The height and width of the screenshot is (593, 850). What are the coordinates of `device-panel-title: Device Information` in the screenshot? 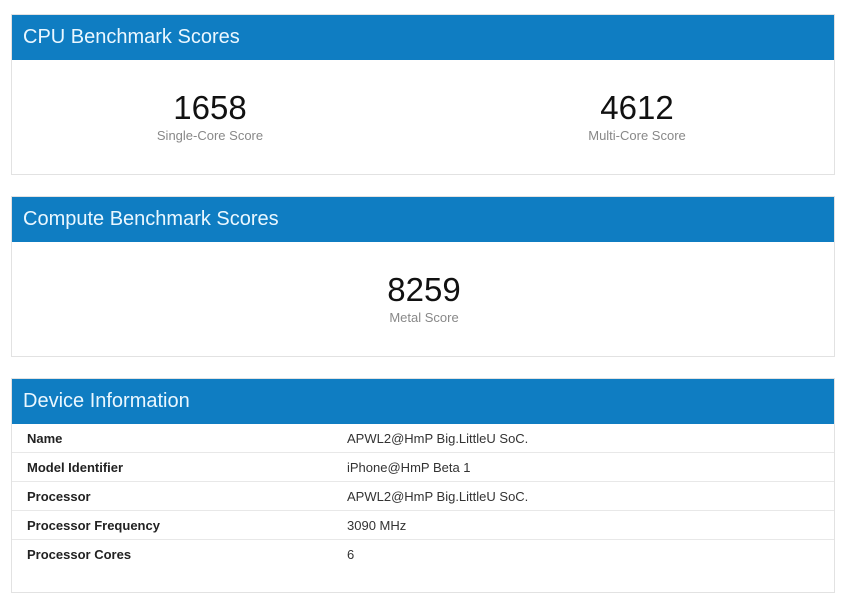 It's located at (423, 401).